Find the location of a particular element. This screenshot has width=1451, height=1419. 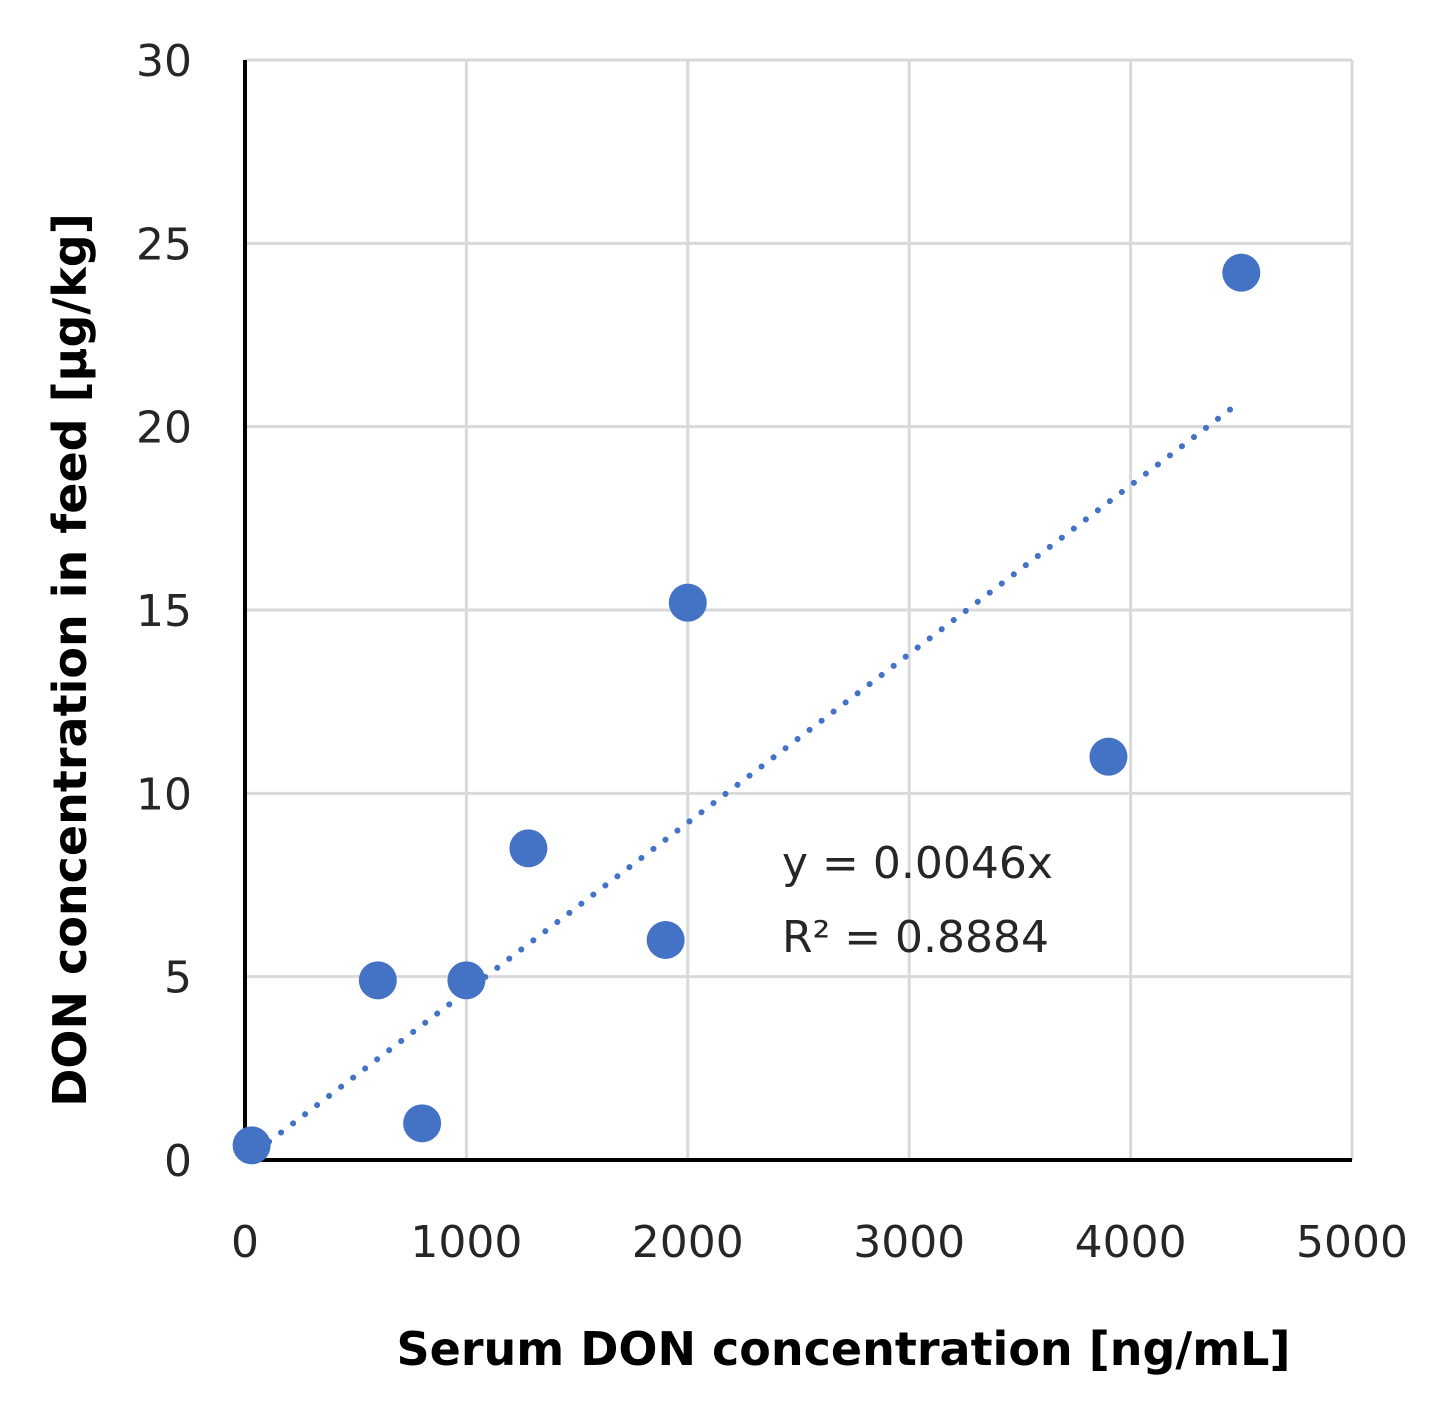

x-tick-label: 1000 is located at coordinates (466, 1242).